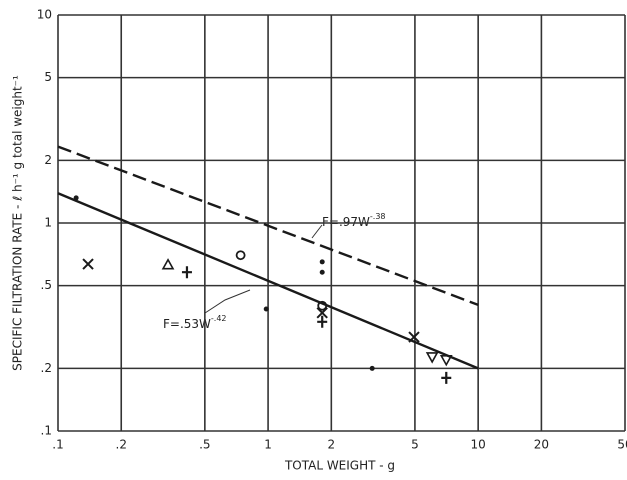  I want to click on fit-label-exponent: -.42, so click(219, 318).